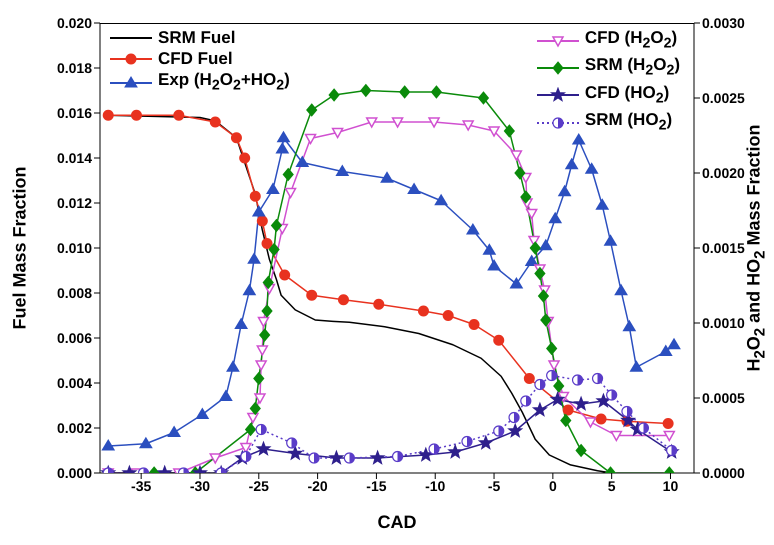 This screenshot has height=545, width=774. What do you see at coordinates (724, 172) in the screenshot?
I see `y2-tick-label: 0.0020` at bounding box center [724, 172].